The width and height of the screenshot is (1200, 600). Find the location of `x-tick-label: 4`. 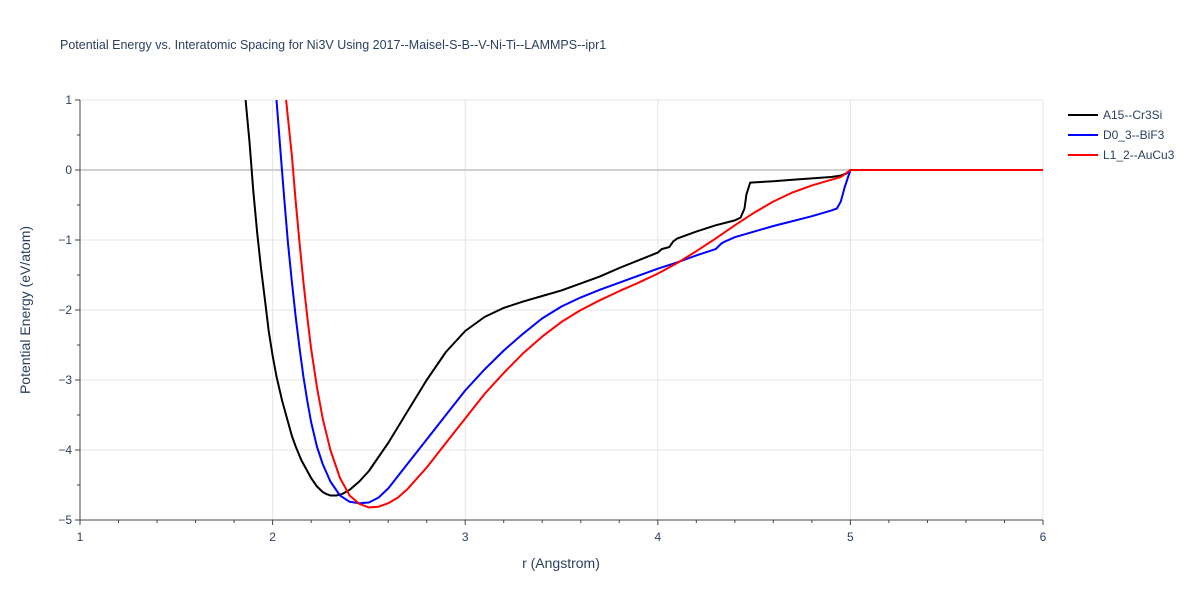

x-tick-label: 4 is located at coordinates (657, 537).